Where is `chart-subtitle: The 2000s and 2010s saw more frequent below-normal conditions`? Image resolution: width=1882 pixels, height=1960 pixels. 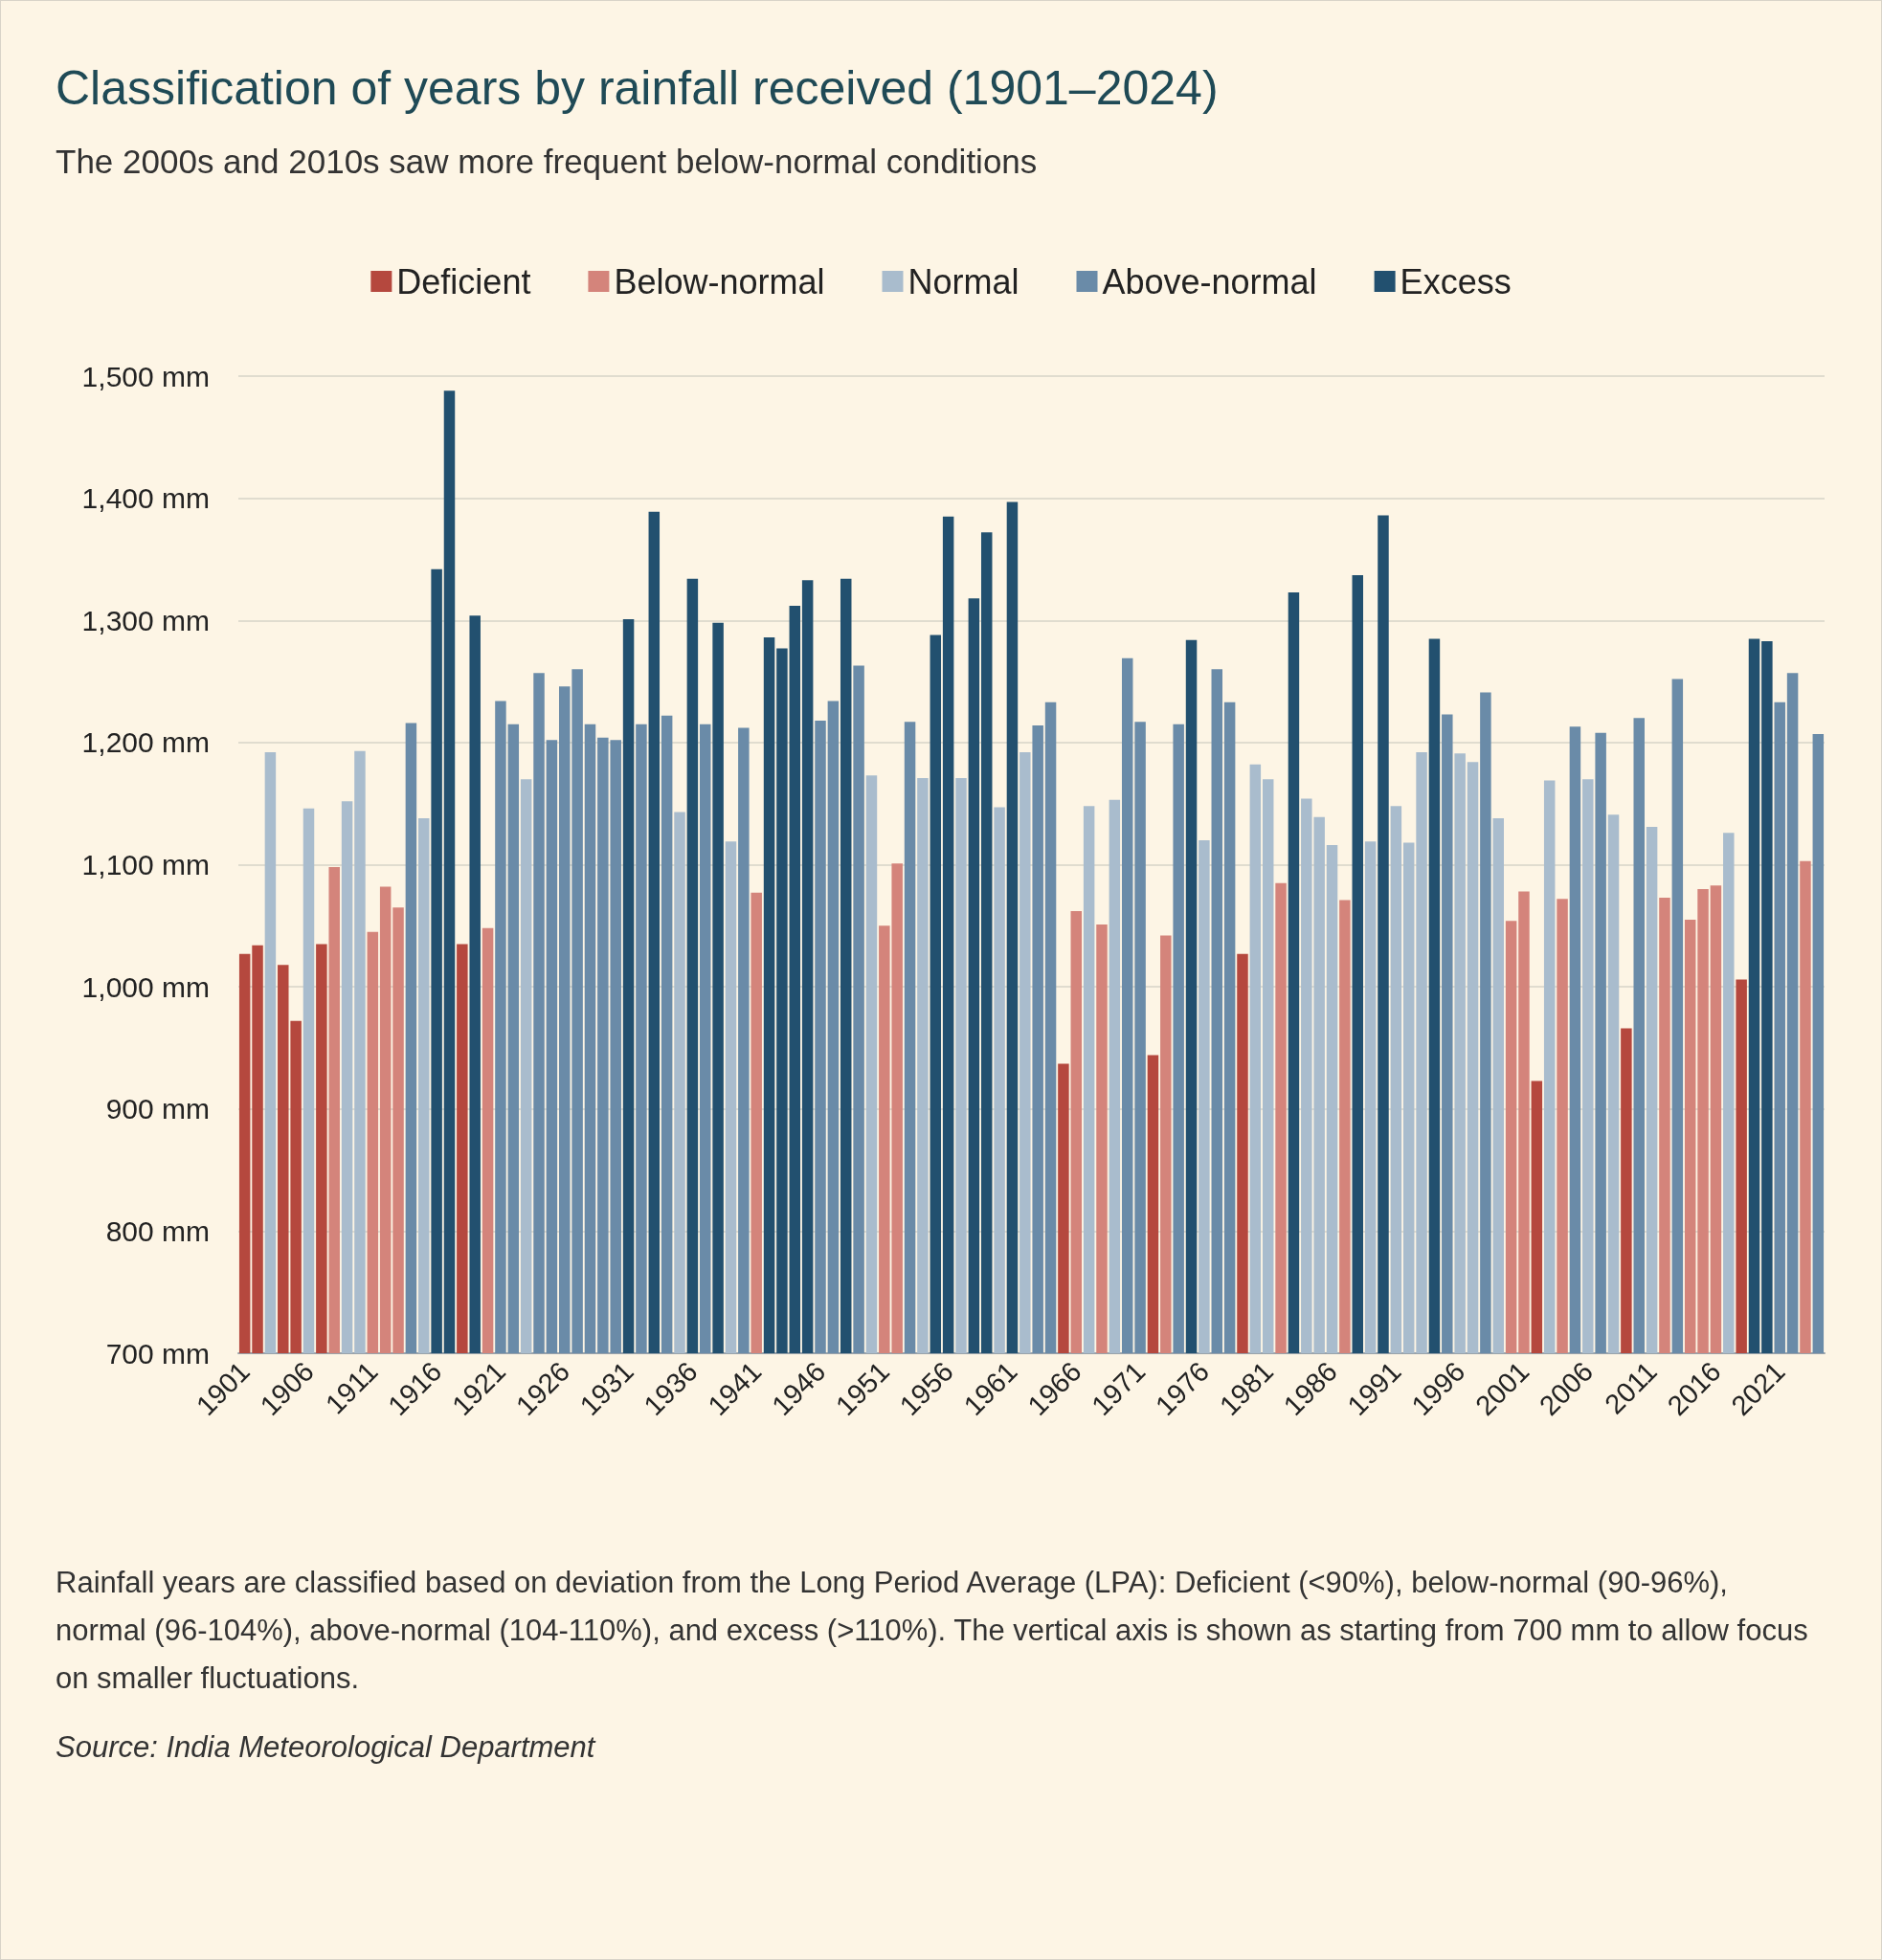 chart-subtitle: The 2000s and 2010s saw more frequent below-normal conditions is located at coordinates (547, 162).